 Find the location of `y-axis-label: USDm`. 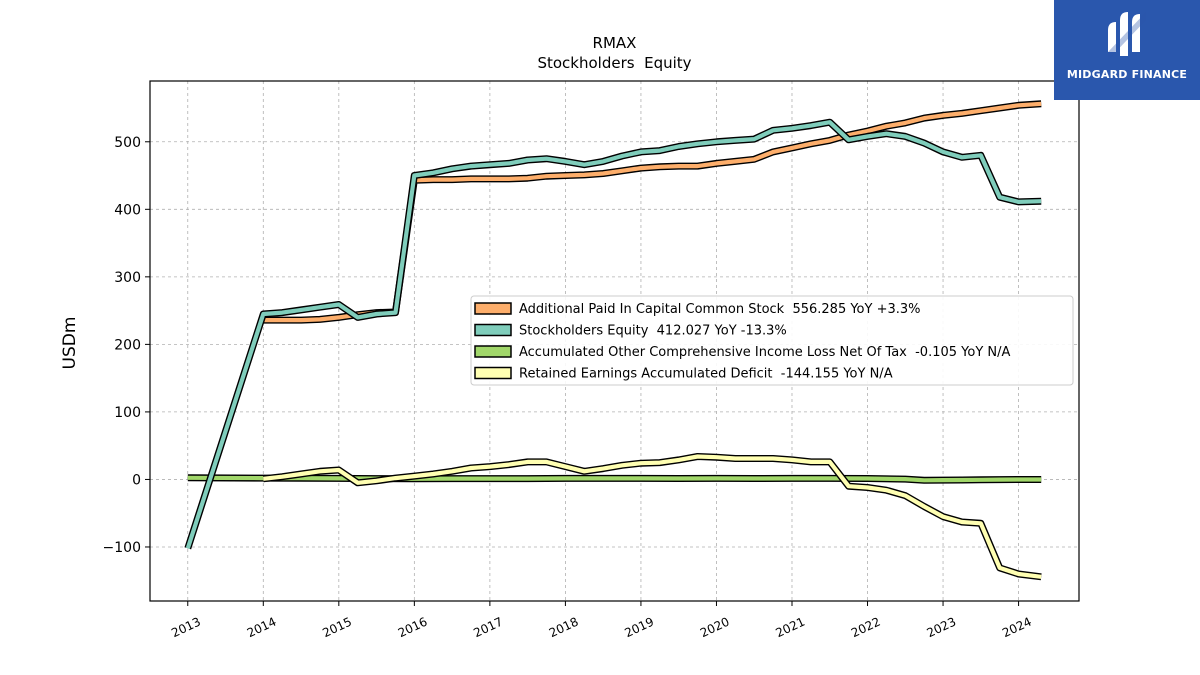

y-axis-label: USDm is located at coordinates (70, 343).